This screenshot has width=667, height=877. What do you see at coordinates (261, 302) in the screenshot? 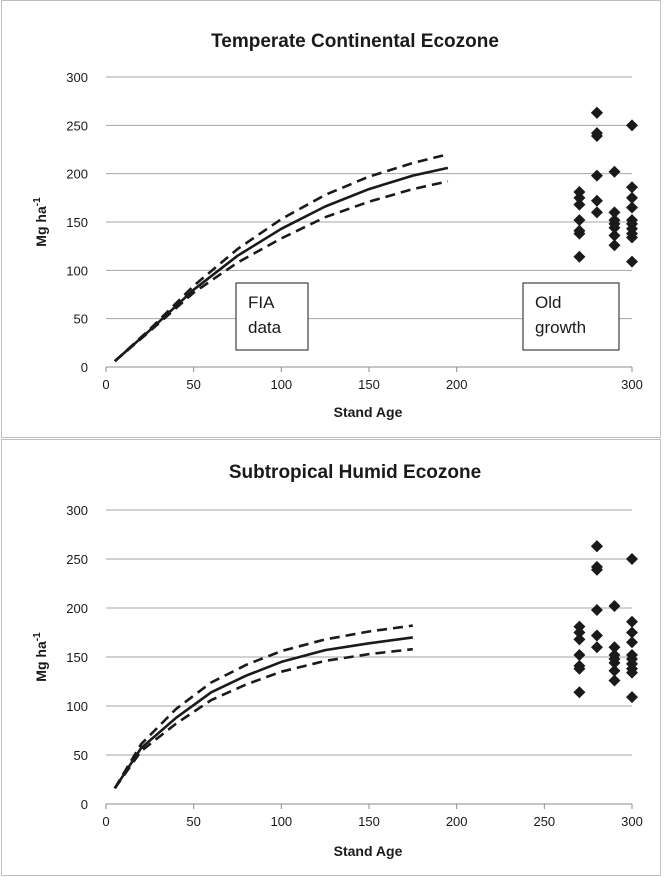
I see `annotation-text: FIA` at bounding box center [261, 302].